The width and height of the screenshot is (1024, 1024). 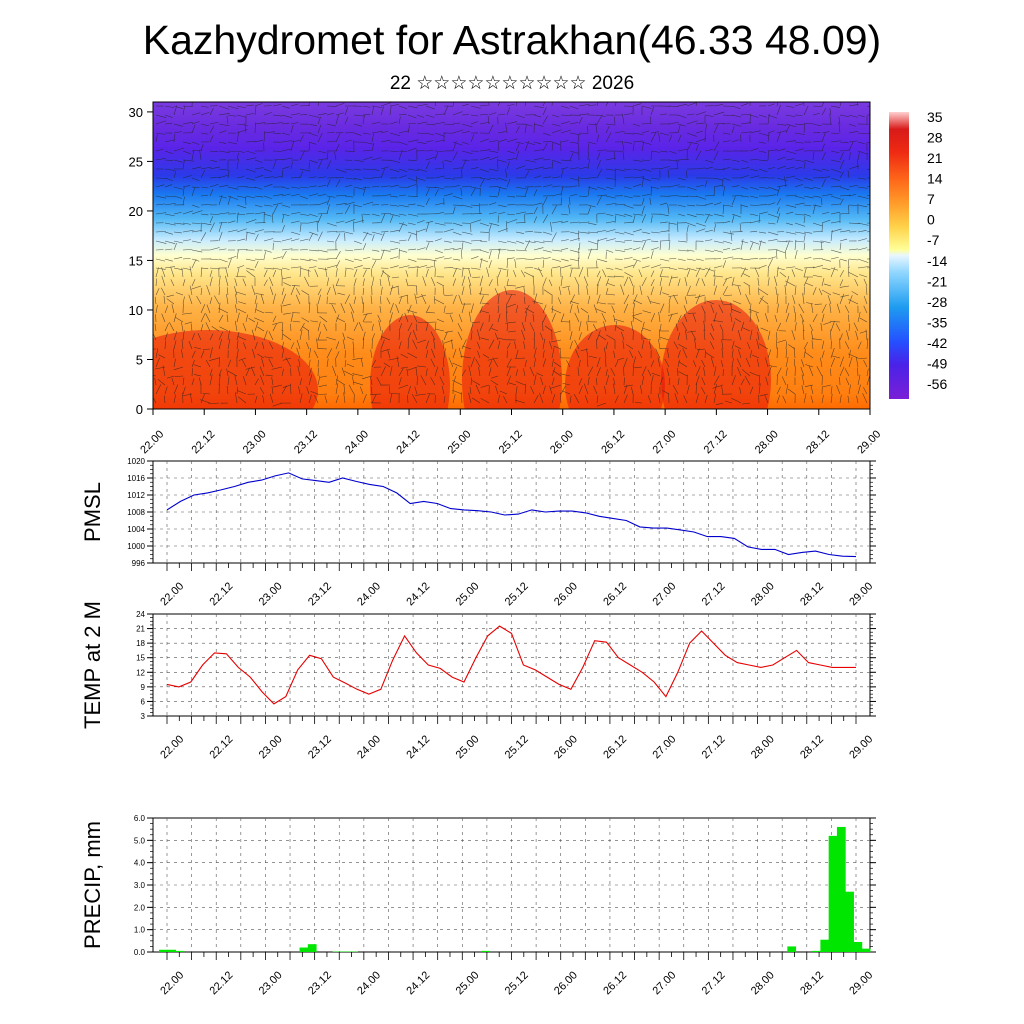 I want to click on temp-2m-x-tick-label: 24.00, so click(x=369, y=747).